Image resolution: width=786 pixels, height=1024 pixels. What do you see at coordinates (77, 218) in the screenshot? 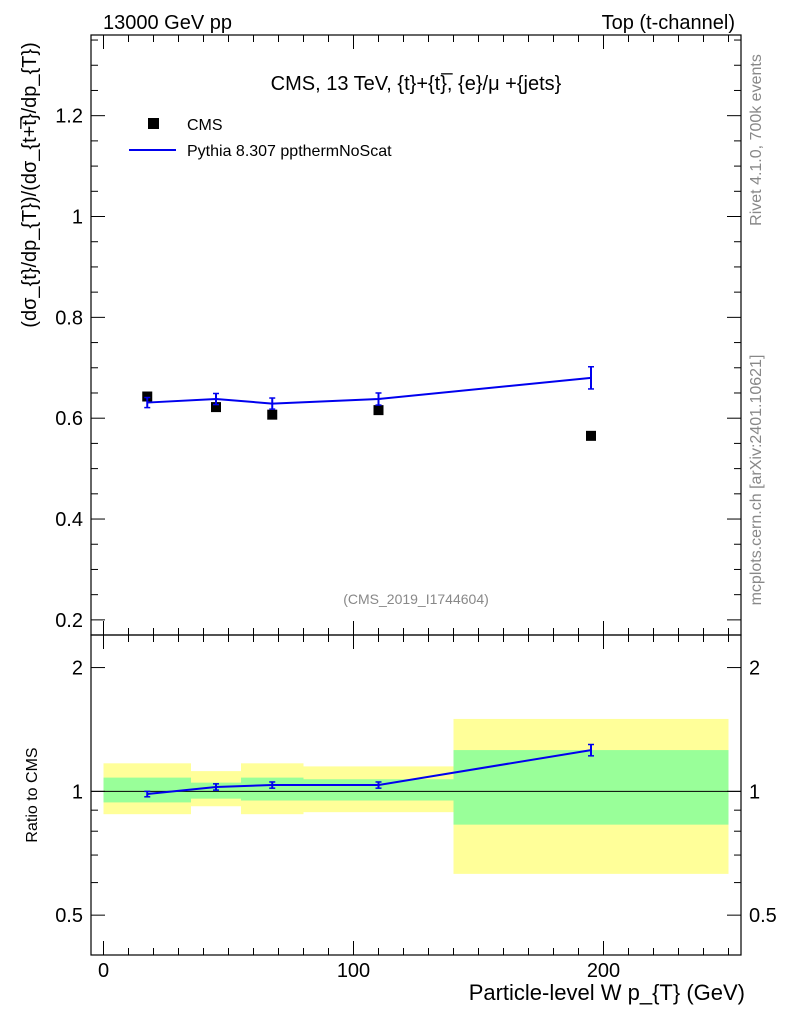
I see `y-tick-label: 1` at bounding box center [77, 218].